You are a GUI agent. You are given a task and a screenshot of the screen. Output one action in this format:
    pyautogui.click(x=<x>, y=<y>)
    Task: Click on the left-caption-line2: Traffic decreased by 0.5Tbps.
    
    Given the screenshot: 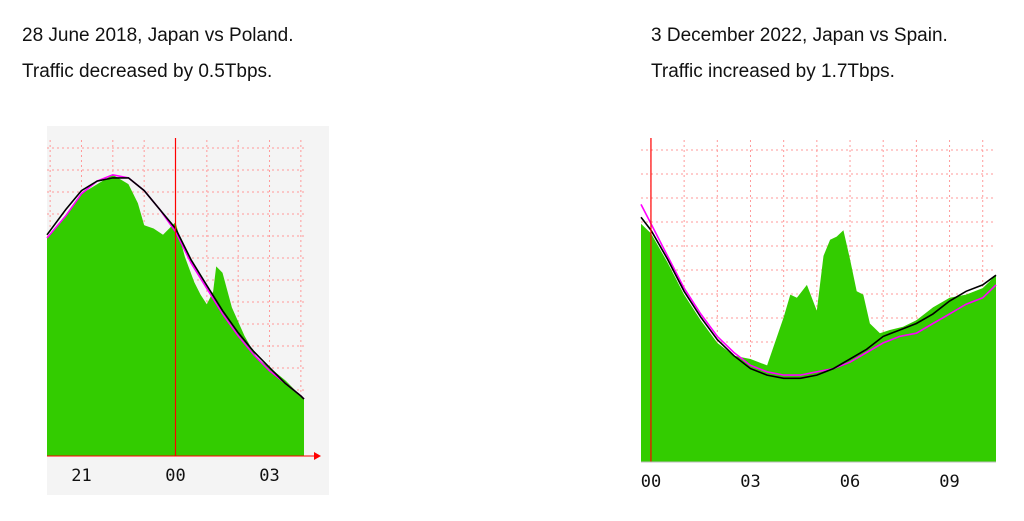 What is the action you would take?
    pyautogui.click(x=147, y=71)
    